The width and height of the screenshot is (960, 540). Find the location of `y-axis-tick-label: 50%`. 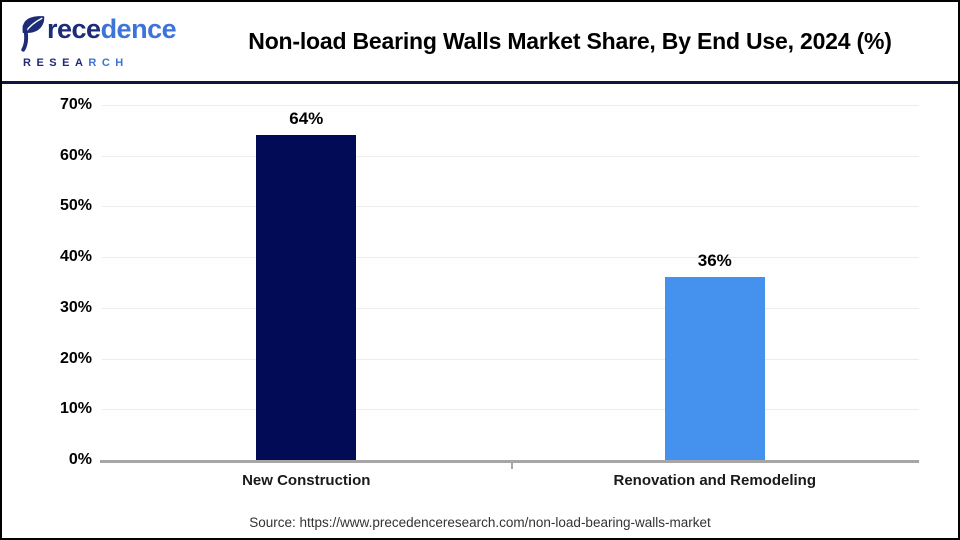

y-axis-tick-label: 50% is located at coordinates (75, 206).